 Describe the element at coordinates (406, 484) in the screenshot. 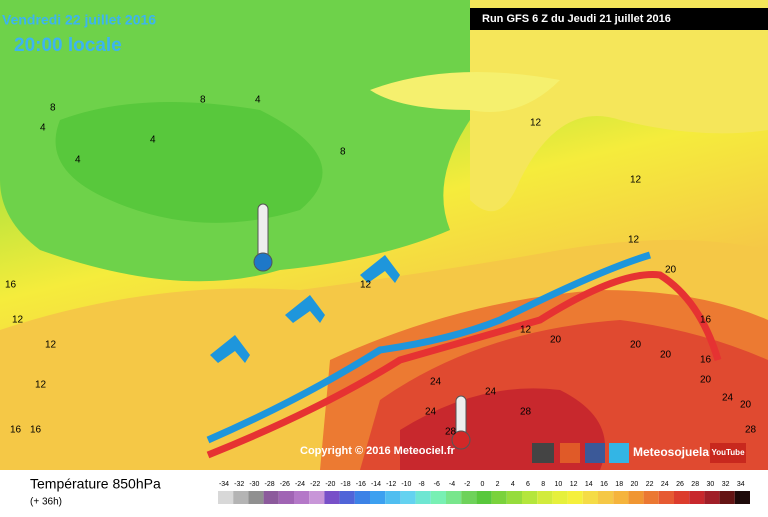

I see `legend-tick-label: -10` at that location.